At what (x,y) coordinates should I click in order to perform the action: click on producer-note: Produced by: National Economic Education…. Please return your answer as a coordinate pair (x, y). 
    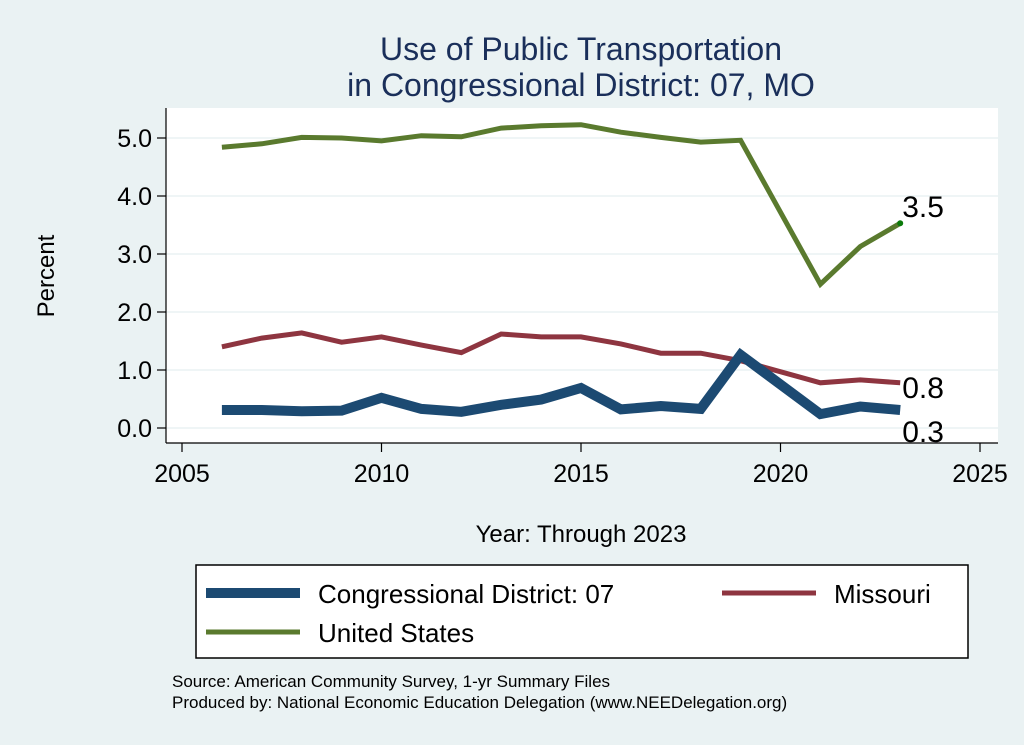
    Looking at the image, I should click on (479, 702).